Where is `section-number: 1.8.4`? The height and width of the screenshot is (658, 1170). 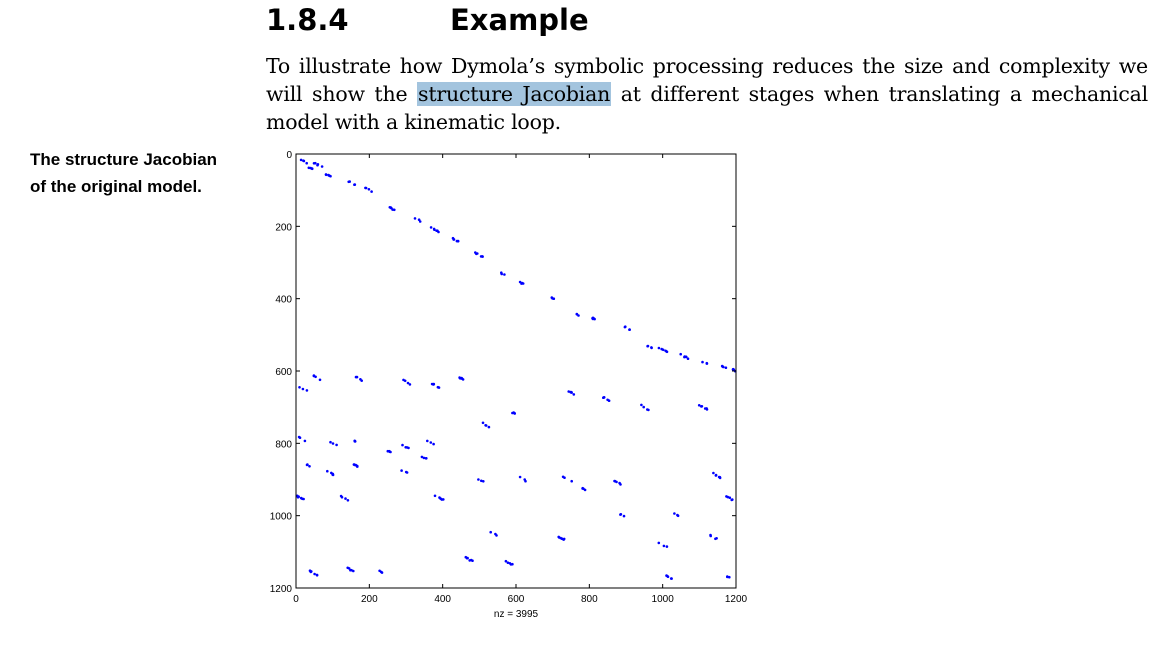
section-number: 1.8.4 is located at coordinates (307, 20).